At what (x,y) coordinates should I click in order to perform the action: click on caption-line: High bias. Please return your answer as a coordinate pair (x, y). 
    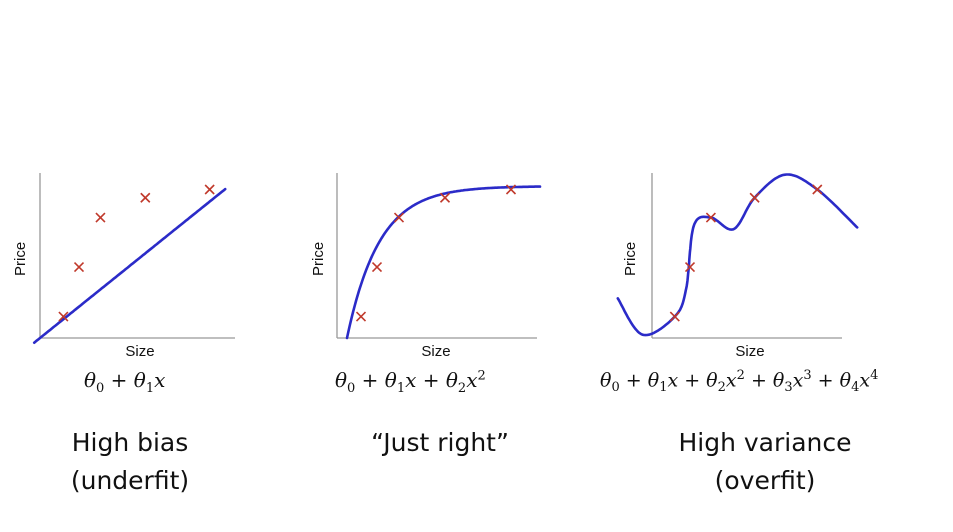
    Looking at the image, I should click on (130, 442).